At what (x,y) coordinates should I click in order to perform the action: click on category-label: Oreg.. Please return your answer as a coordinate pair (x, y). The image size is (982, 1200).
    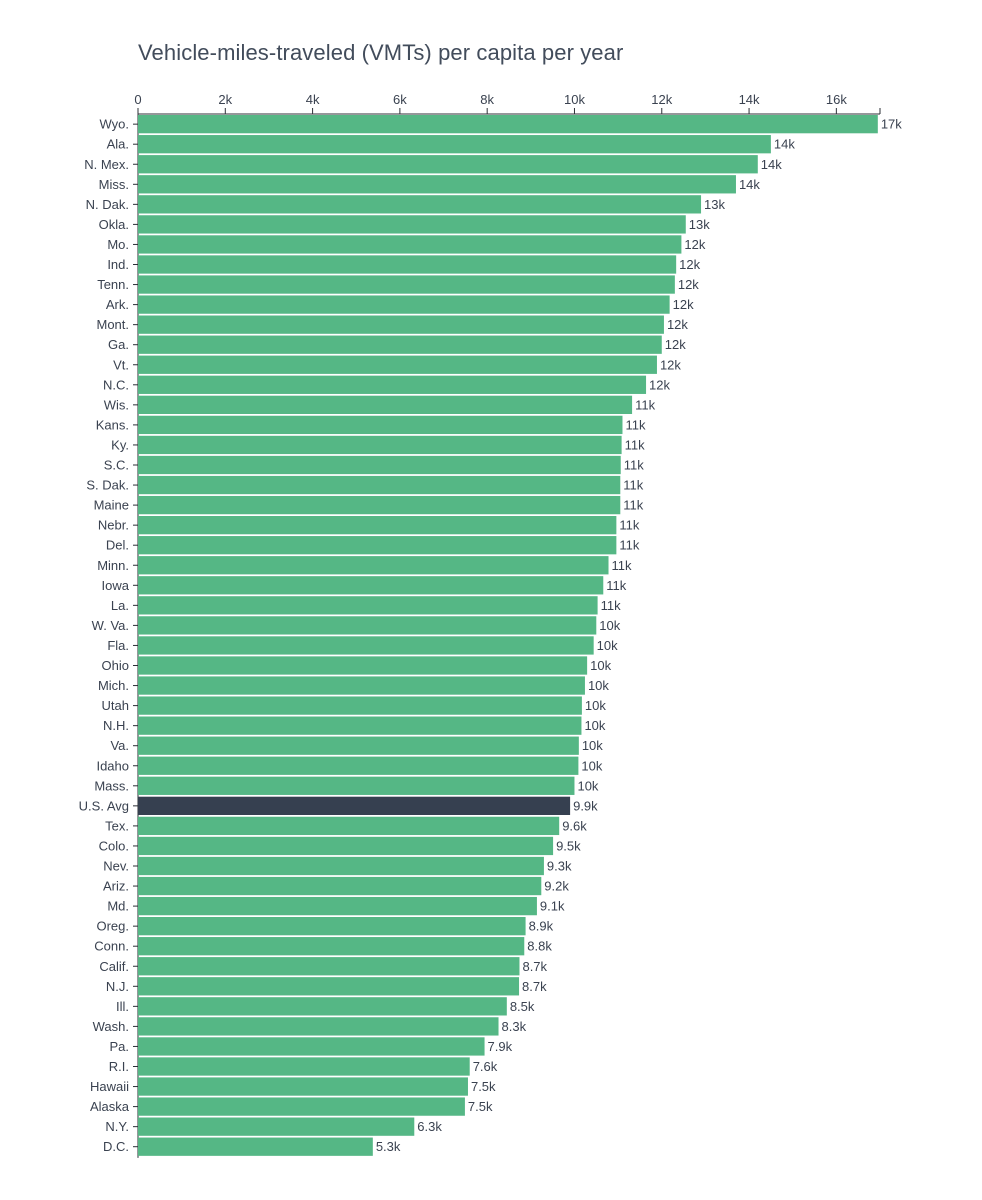
    Looking at the image, I should click on (112, 926).